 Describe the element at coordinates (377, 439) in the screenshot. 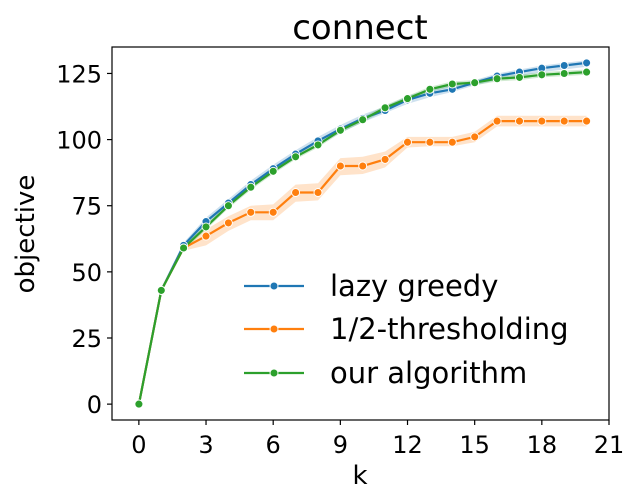

I see `x-axis-ticks: 0 3 6 9 12 15 18 21` at that location.